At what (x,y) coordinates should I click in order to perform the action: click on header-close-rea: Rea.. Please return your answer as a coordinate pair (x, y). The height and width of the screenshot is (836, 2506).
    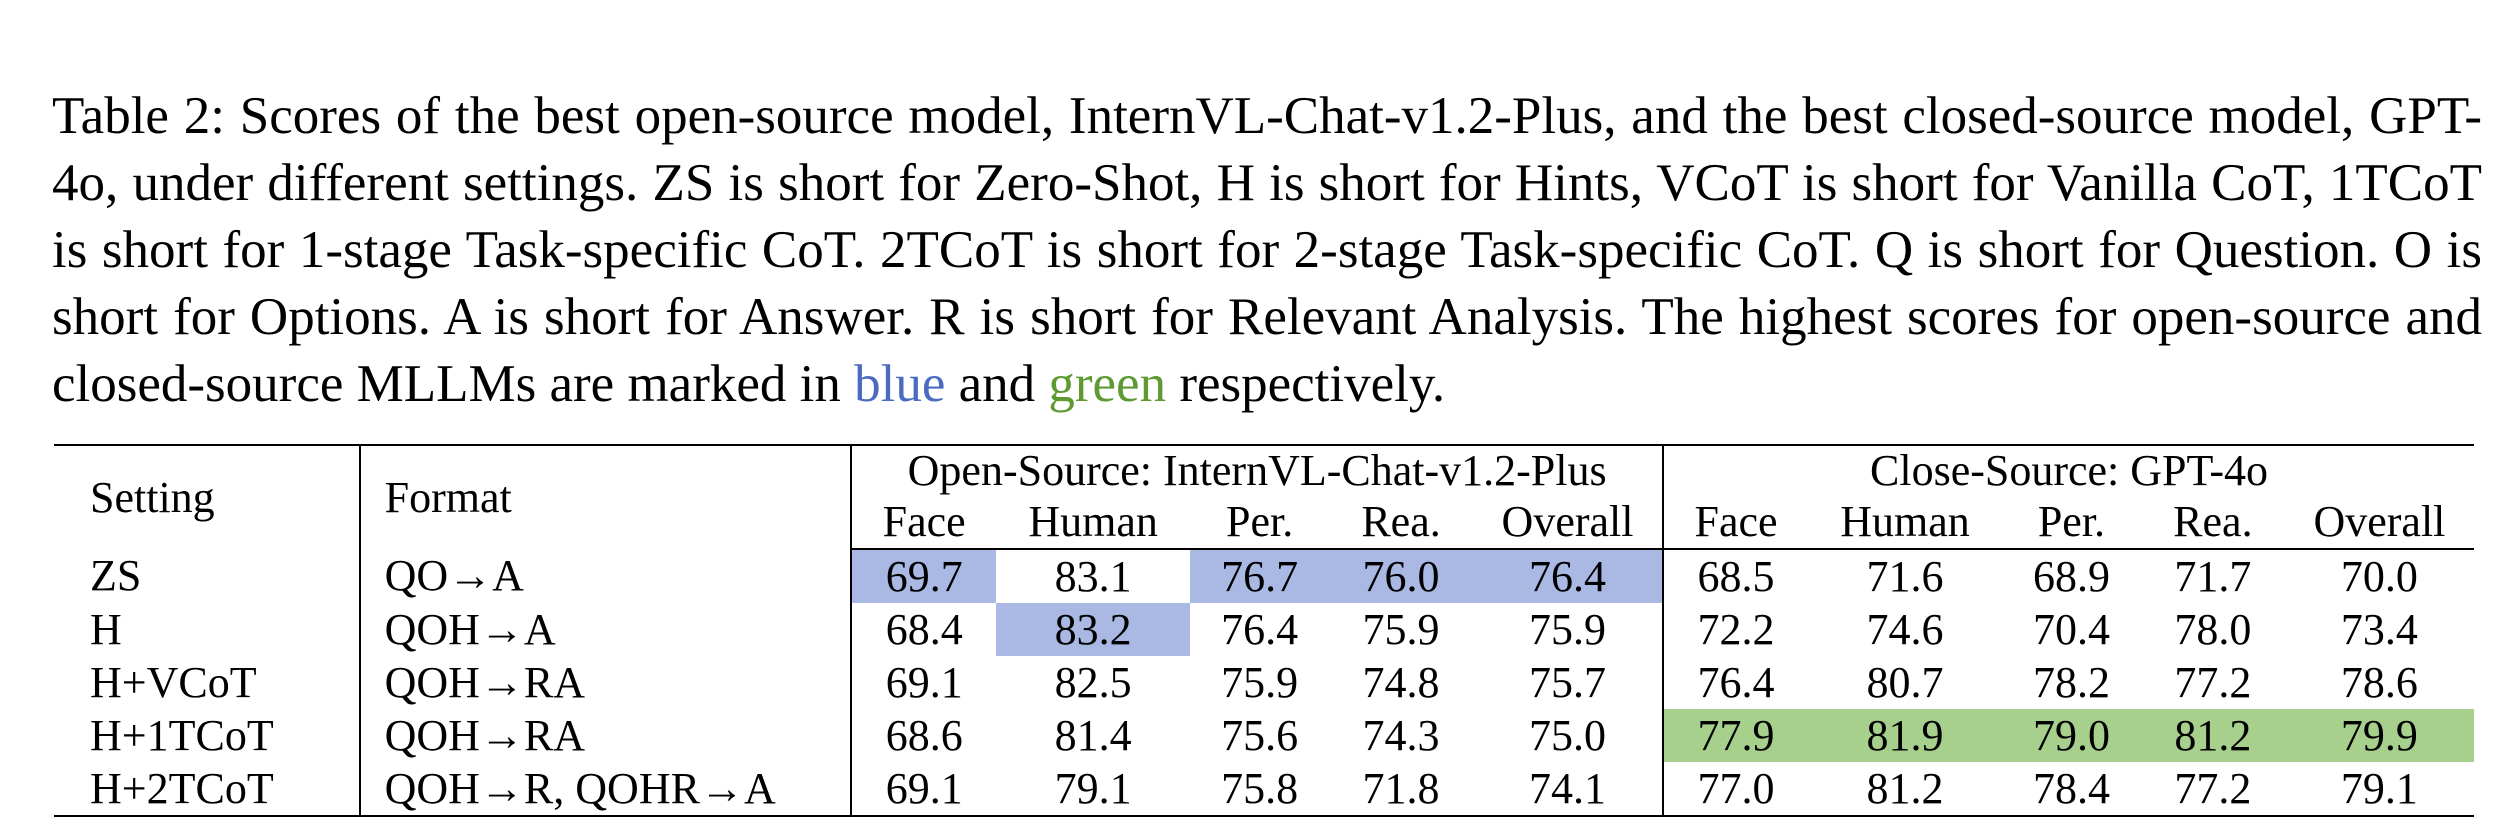
    Looking at the image, I should click on (2212, 523).